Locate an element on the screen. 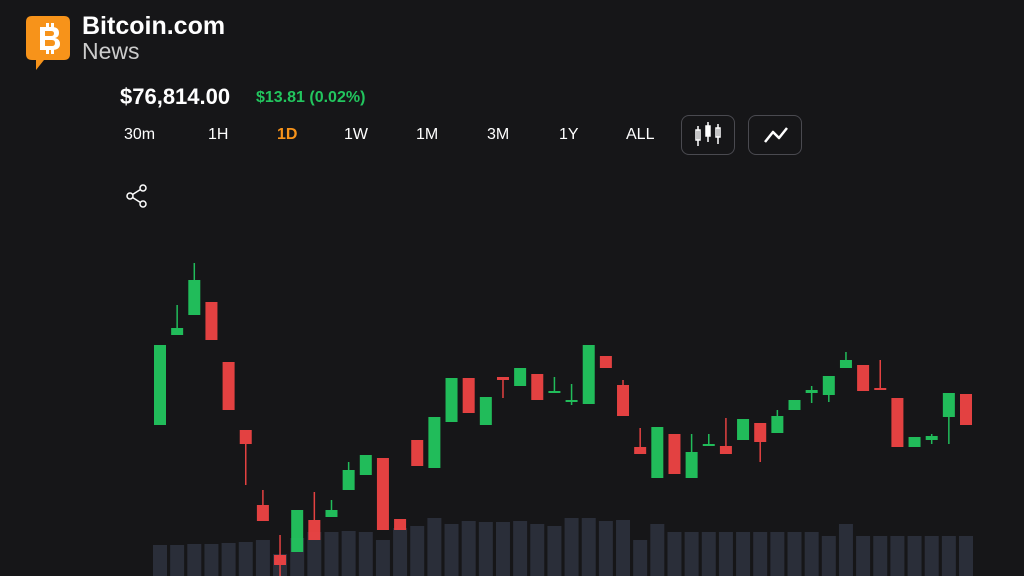 This screenshot has height=576, width=1024. range-button: ALL is located at coordinates (640, 134).